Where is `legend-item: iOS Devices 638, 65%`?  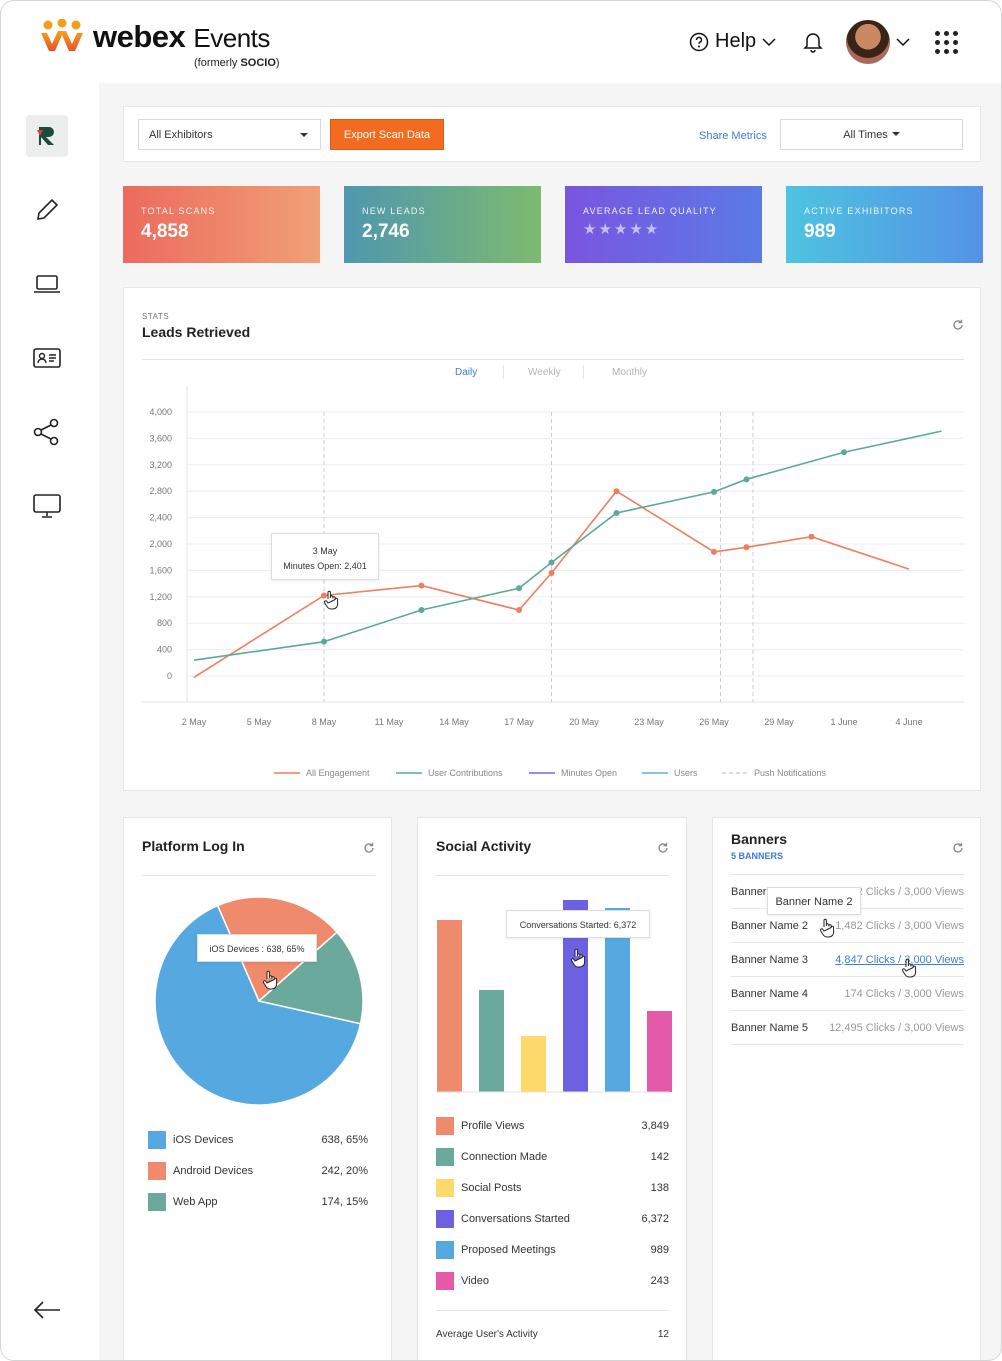
legend-item: iOS Devices 638, 65% is located at coordinates (258, 1140).